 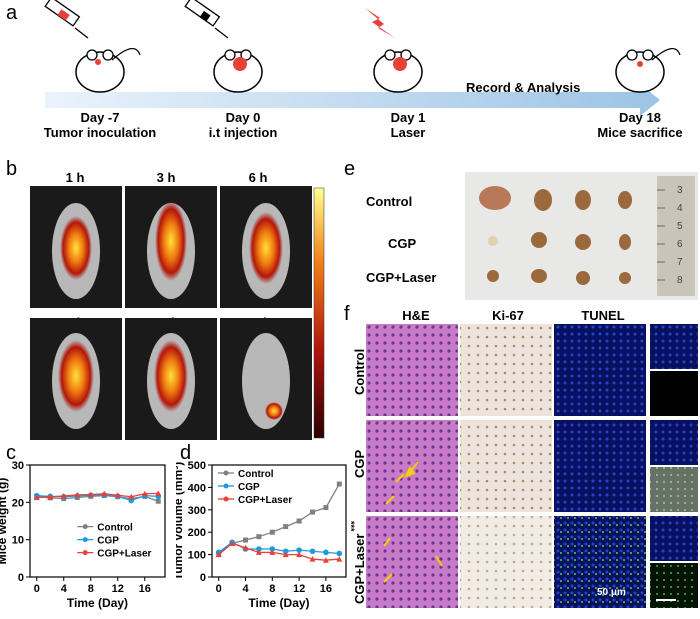 What do you see at coordinates (506, 370) in the screenshot?
I see `ki67-control` at bounding box center [506, 370].